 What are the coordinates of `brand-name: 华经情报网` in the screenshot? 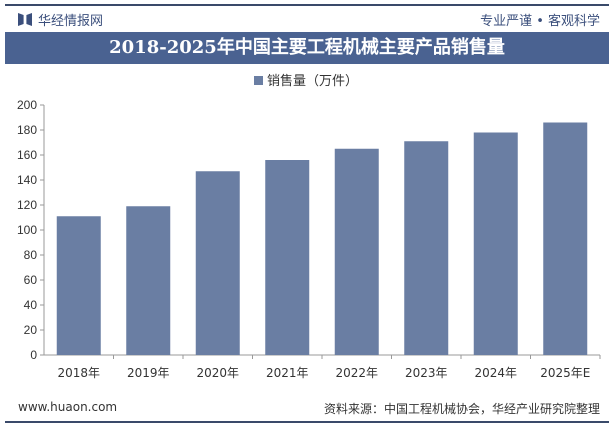 It's located at (71, 21).